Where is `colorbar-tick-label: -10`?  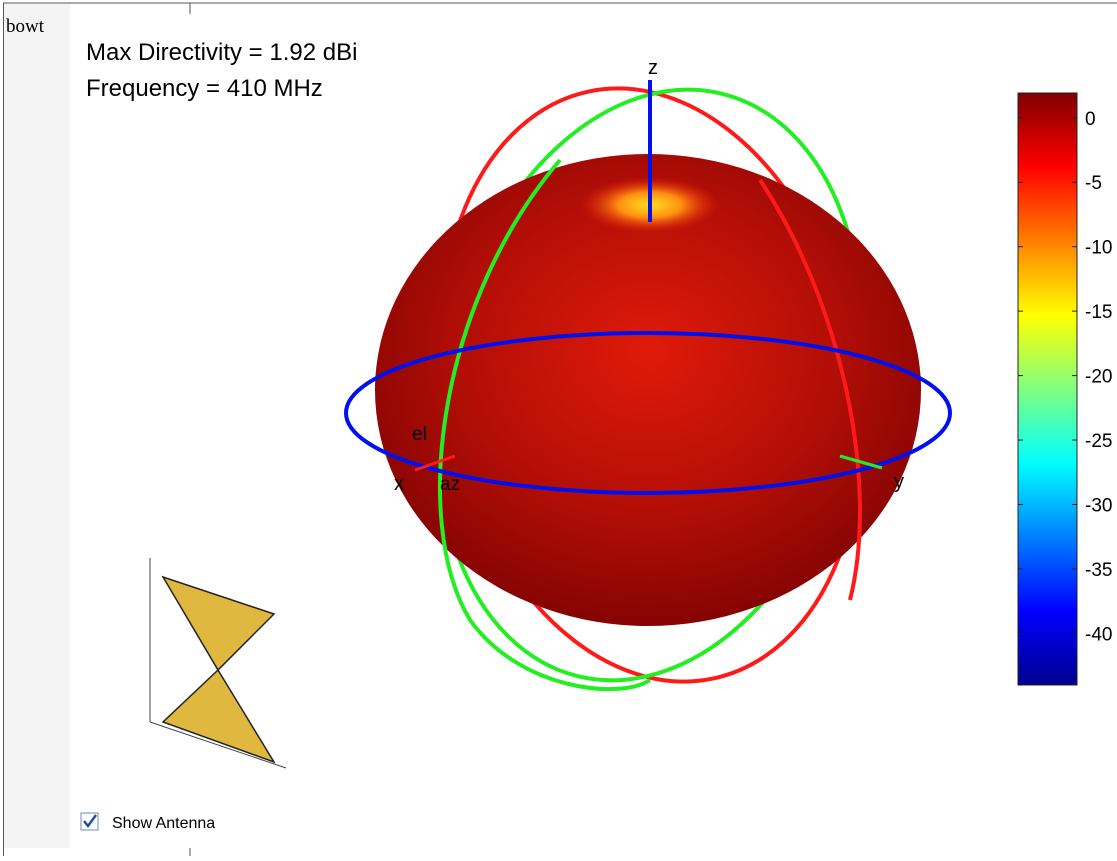
colorbar-tick-label: -10 is located at coordinates (1098, 248).